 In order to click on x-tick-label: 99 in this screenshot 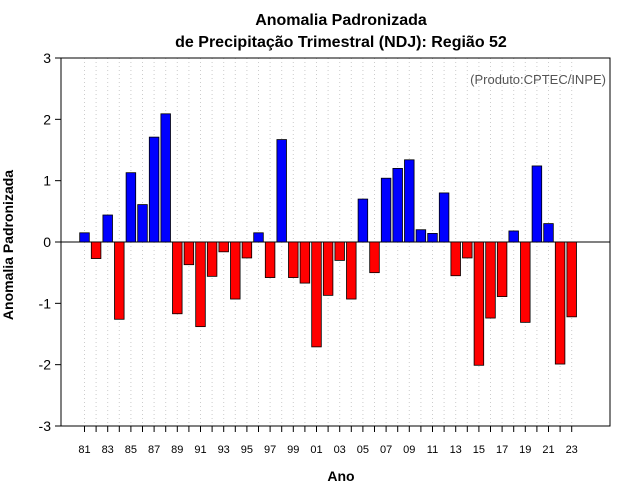, I will do `click(293, 450)`.